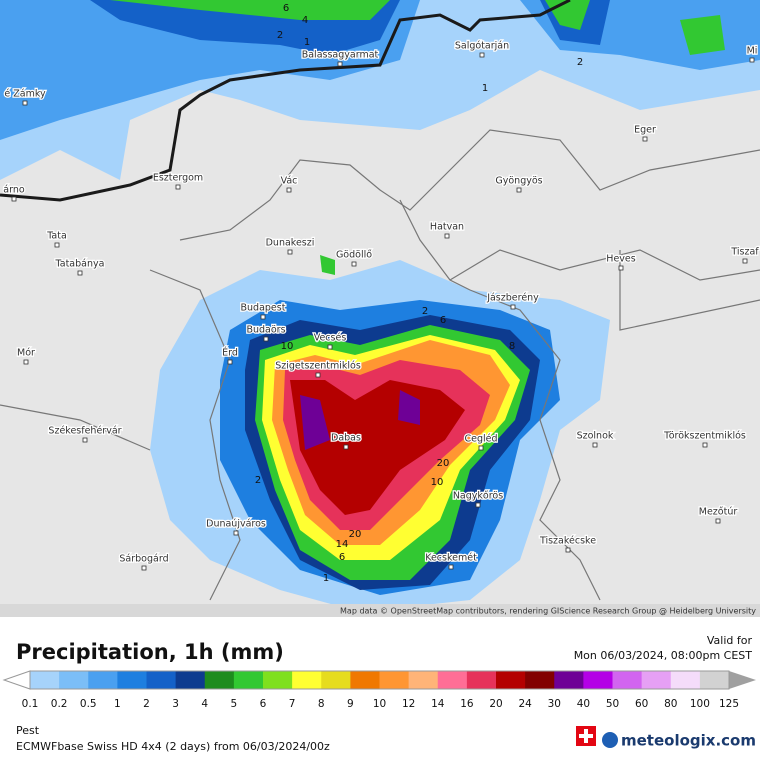 The height and width of the screenshot is (760, 760). Describe the element at coordinates (88, 704) in the screenshot. I see `colorbar-label: 0.5` at that location.